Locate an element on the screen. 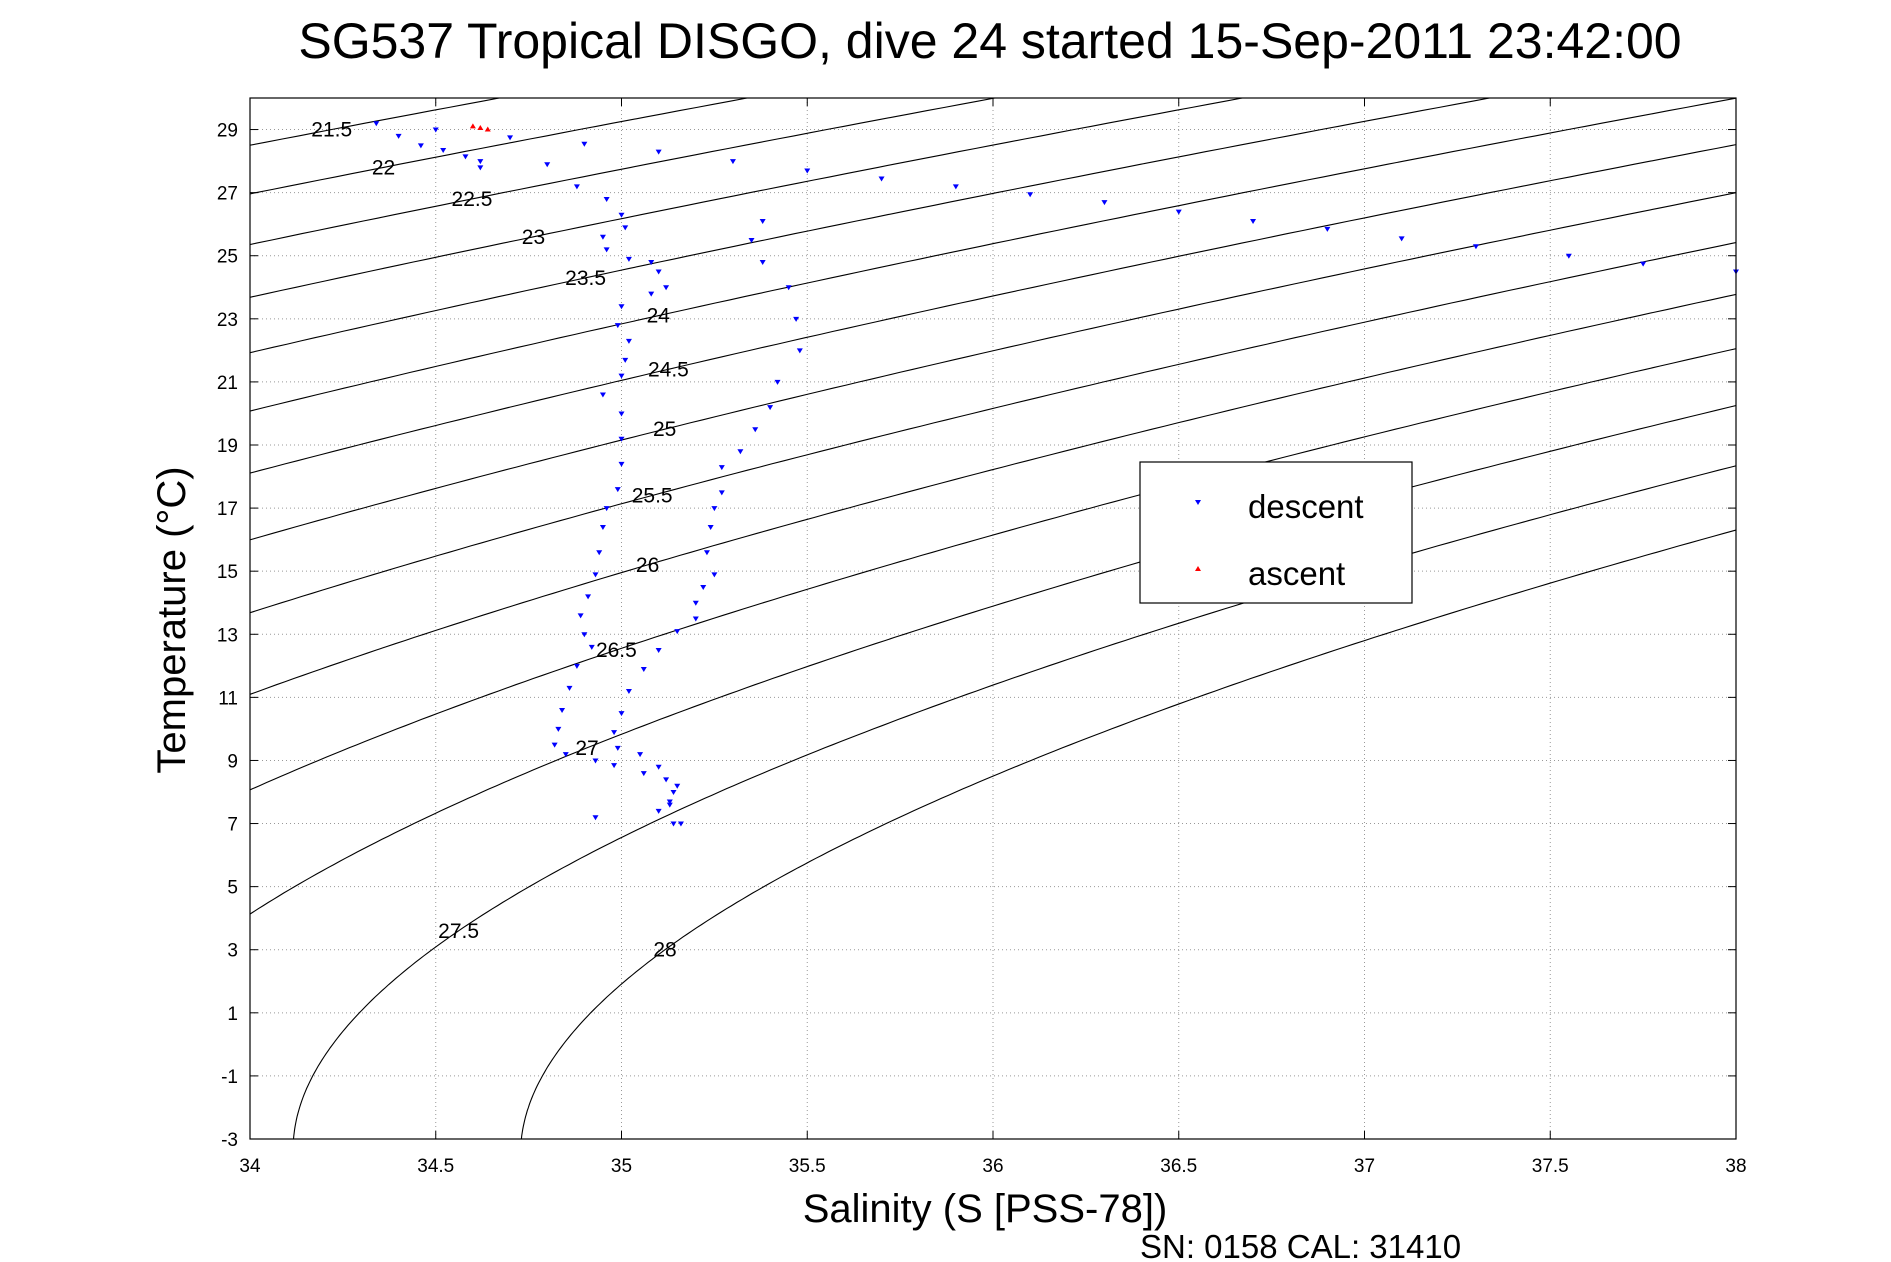  y-tick-label: 23 is located at coordinates (227, 320).